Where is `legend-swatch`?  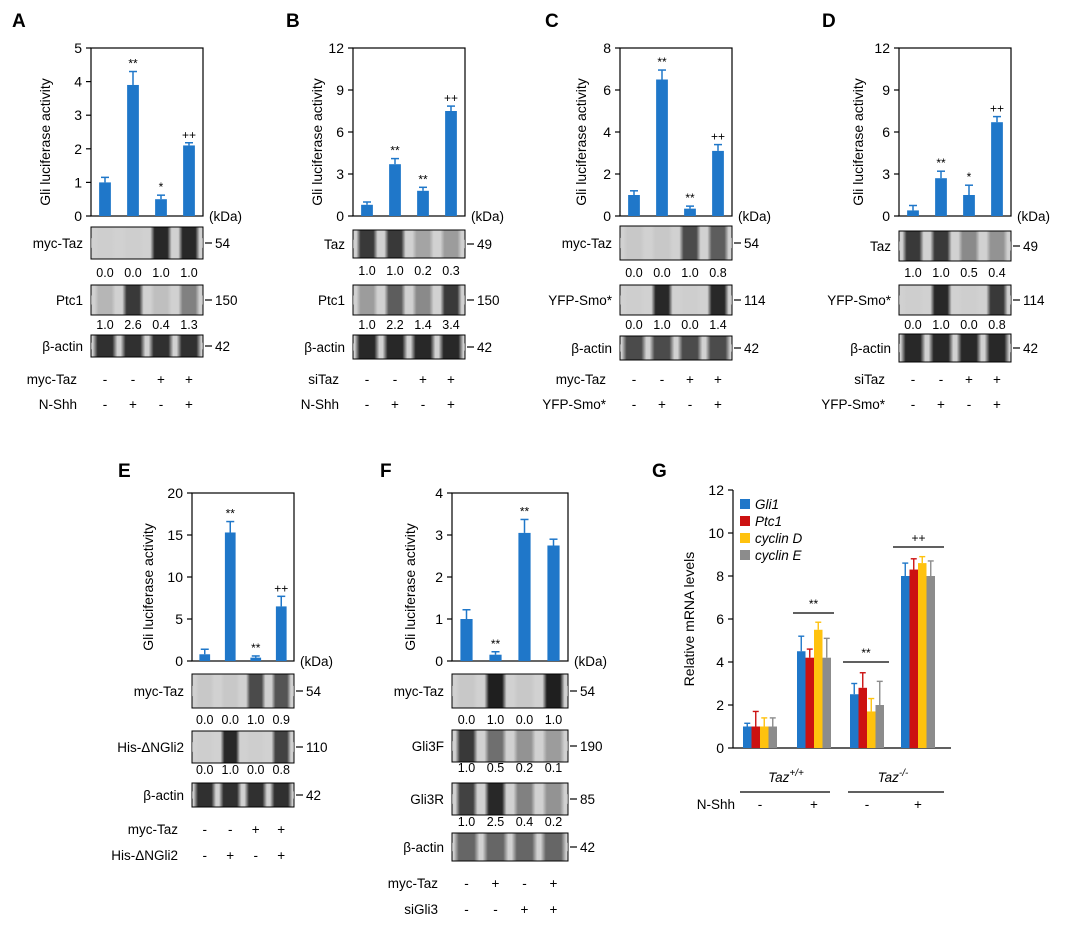
legend-swatch is located at coordinates (745, 555).